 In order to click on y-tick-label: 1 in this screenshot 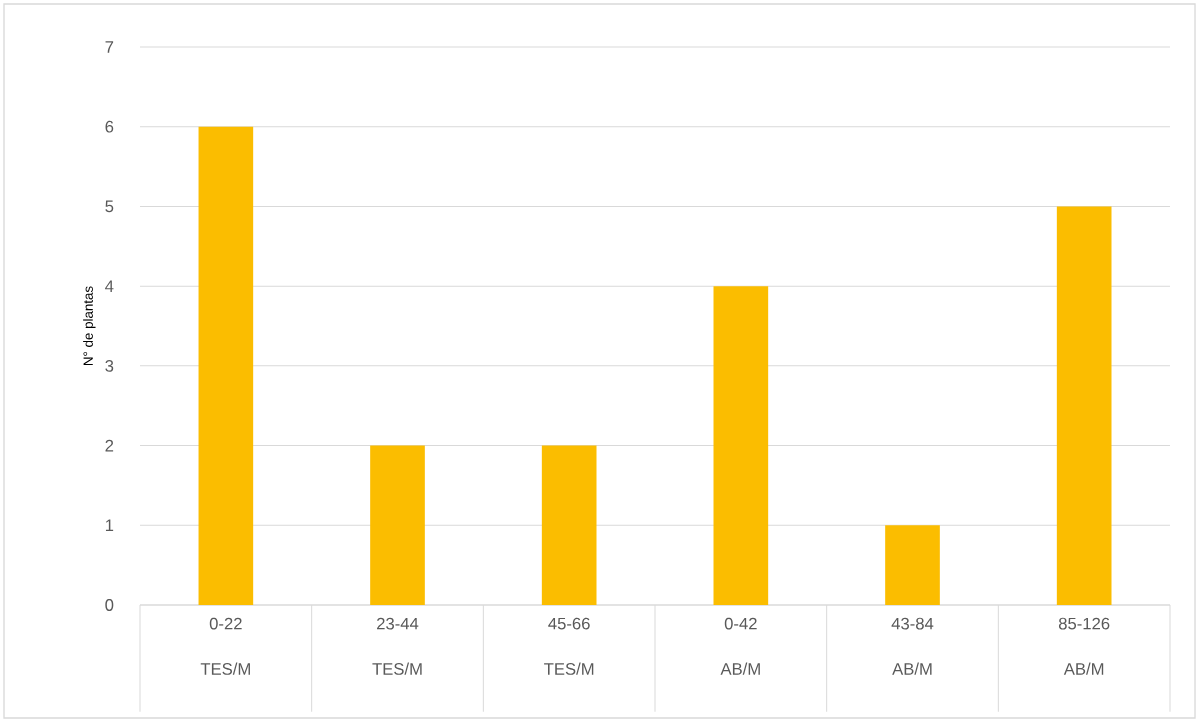, I will do `click(109, 525)`.